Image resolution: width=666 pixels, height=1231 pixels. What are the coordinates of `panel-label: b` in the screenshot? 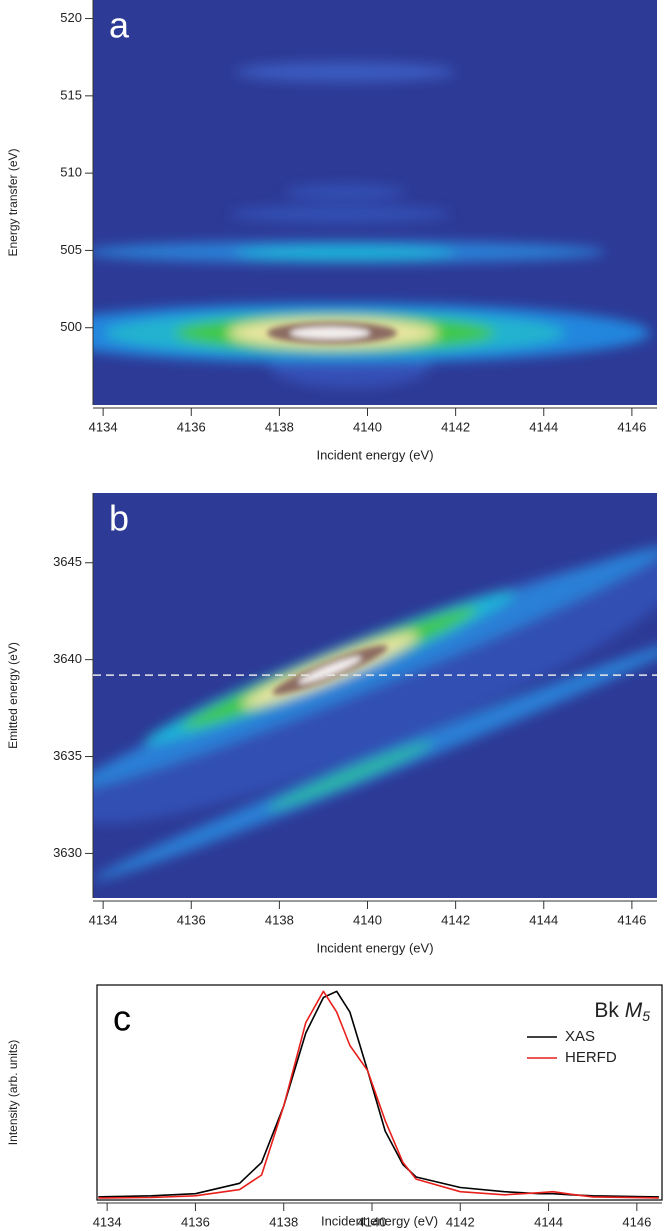 It's located at (119, 518).